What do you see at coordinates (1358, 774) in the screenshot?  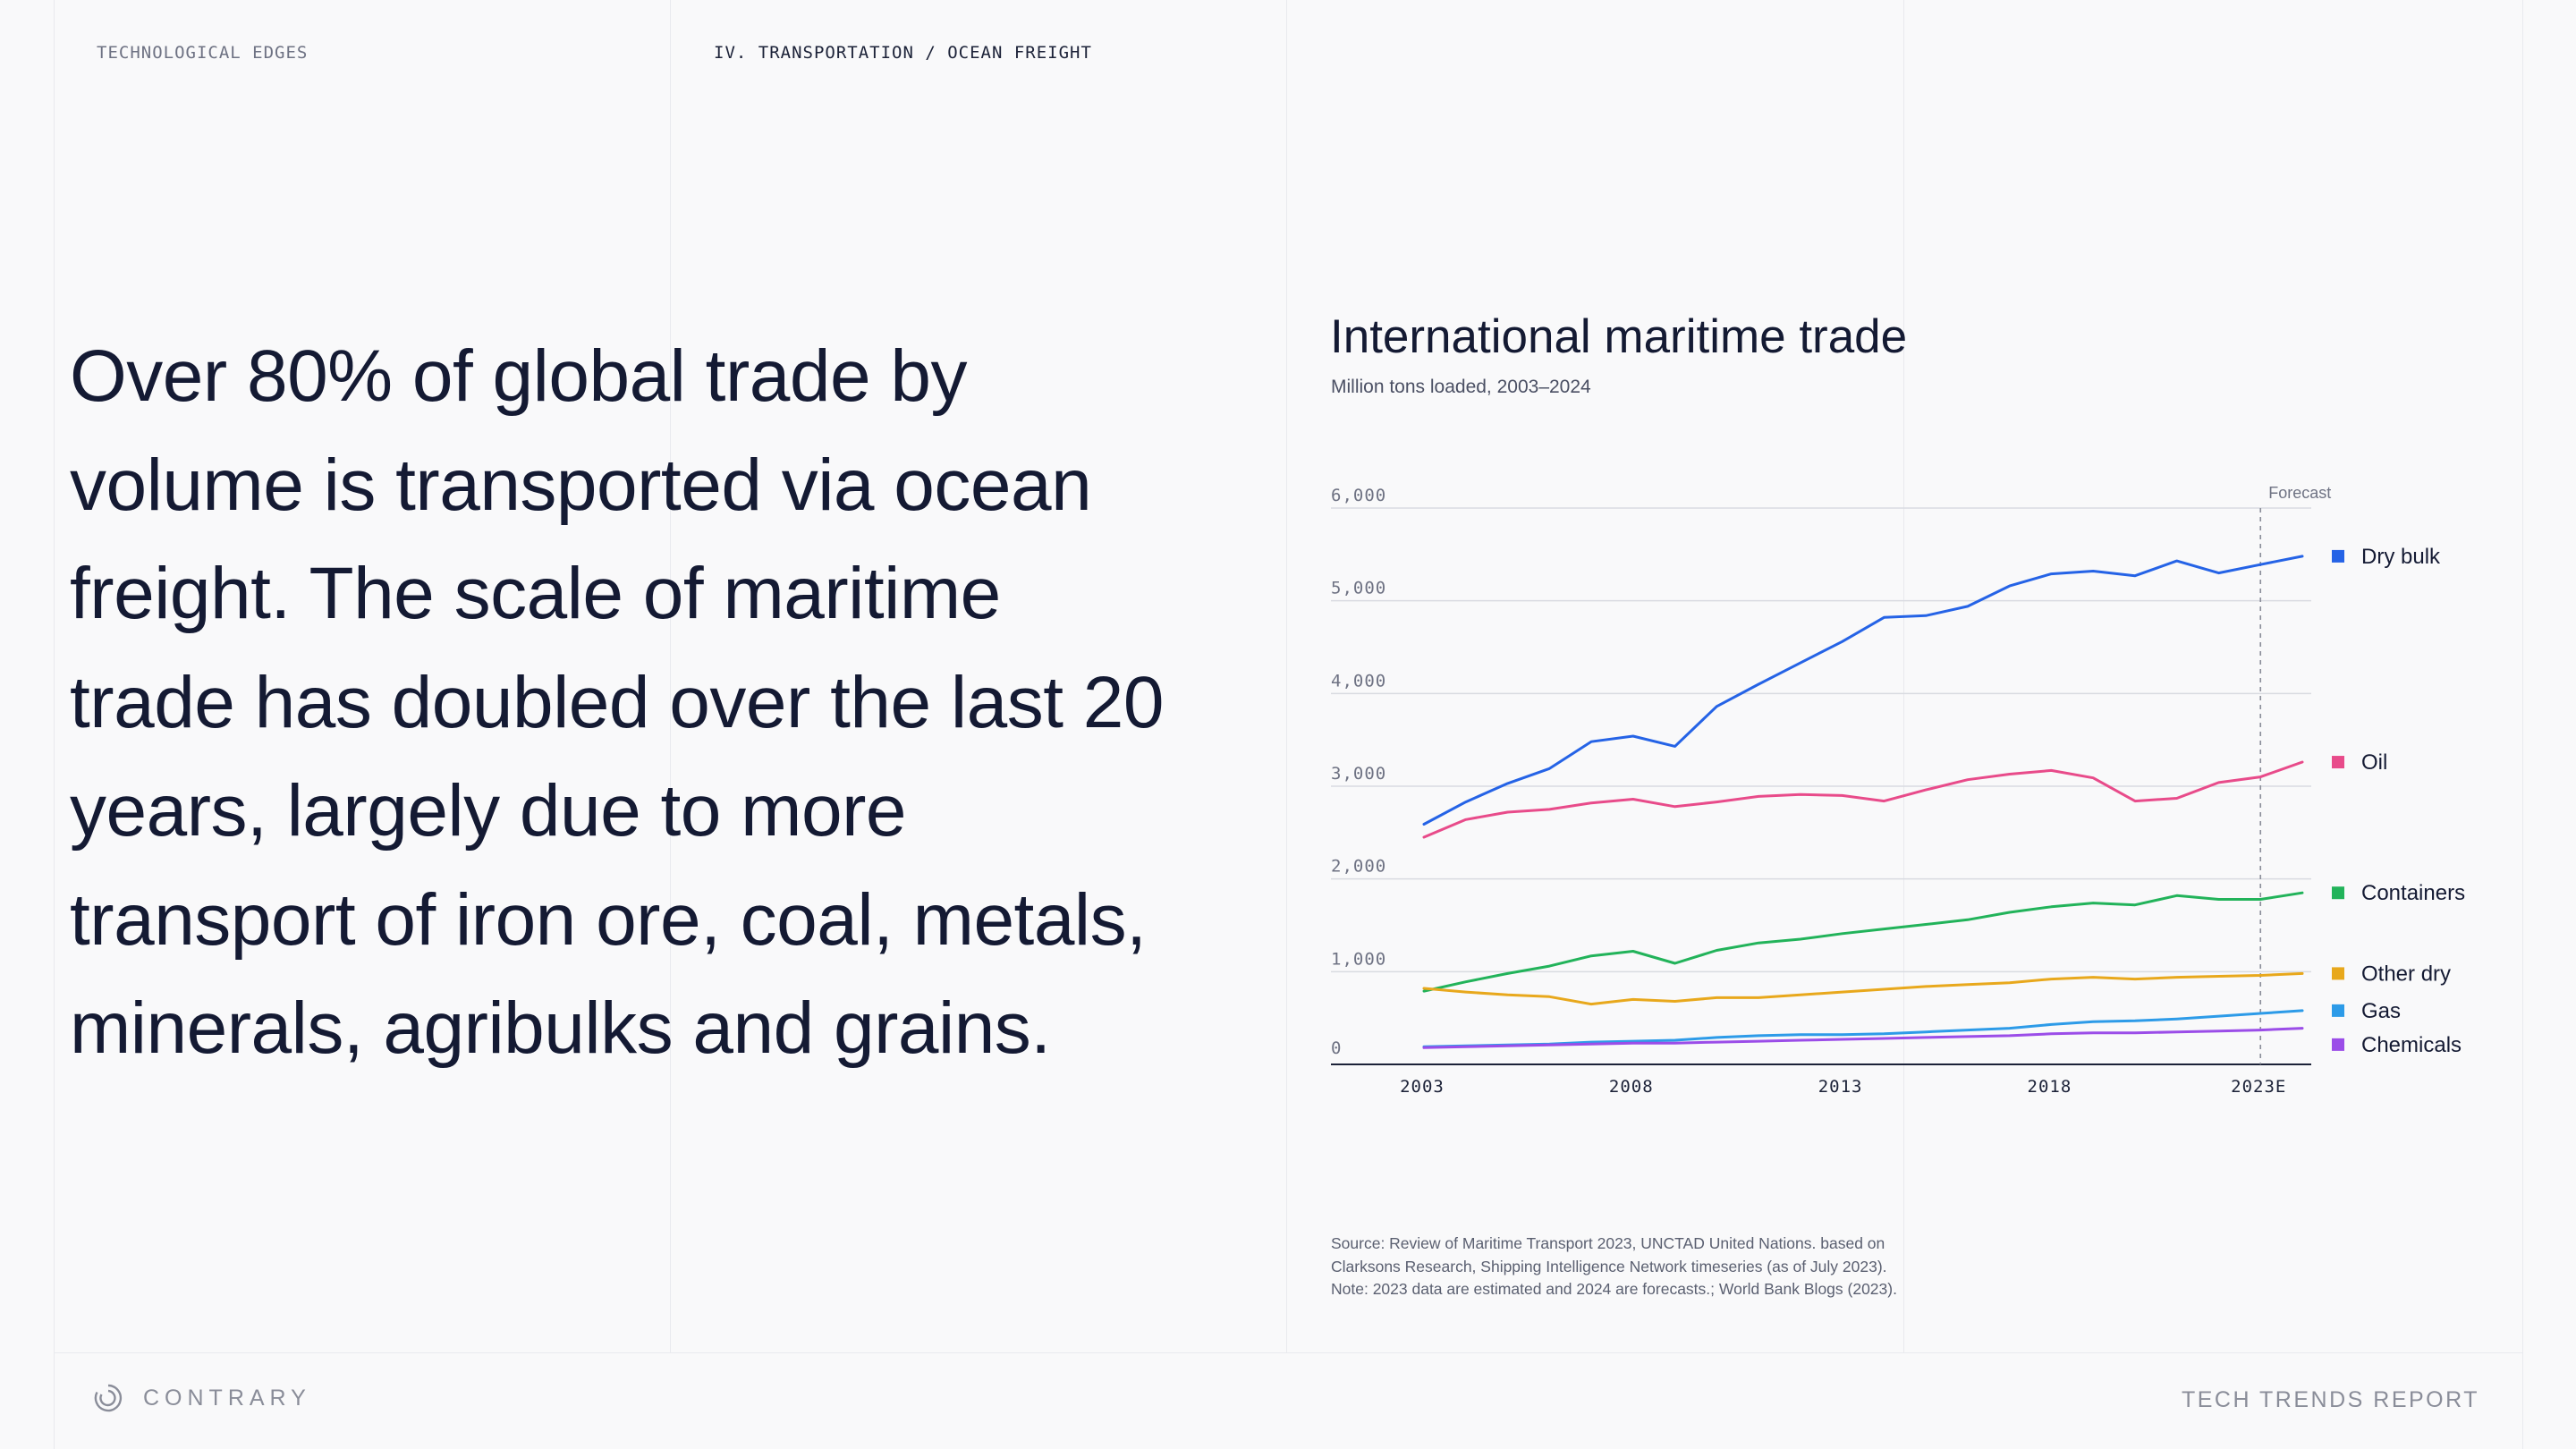 I see `y-tick-label: 3,000` at bounding box center [1358, 774].